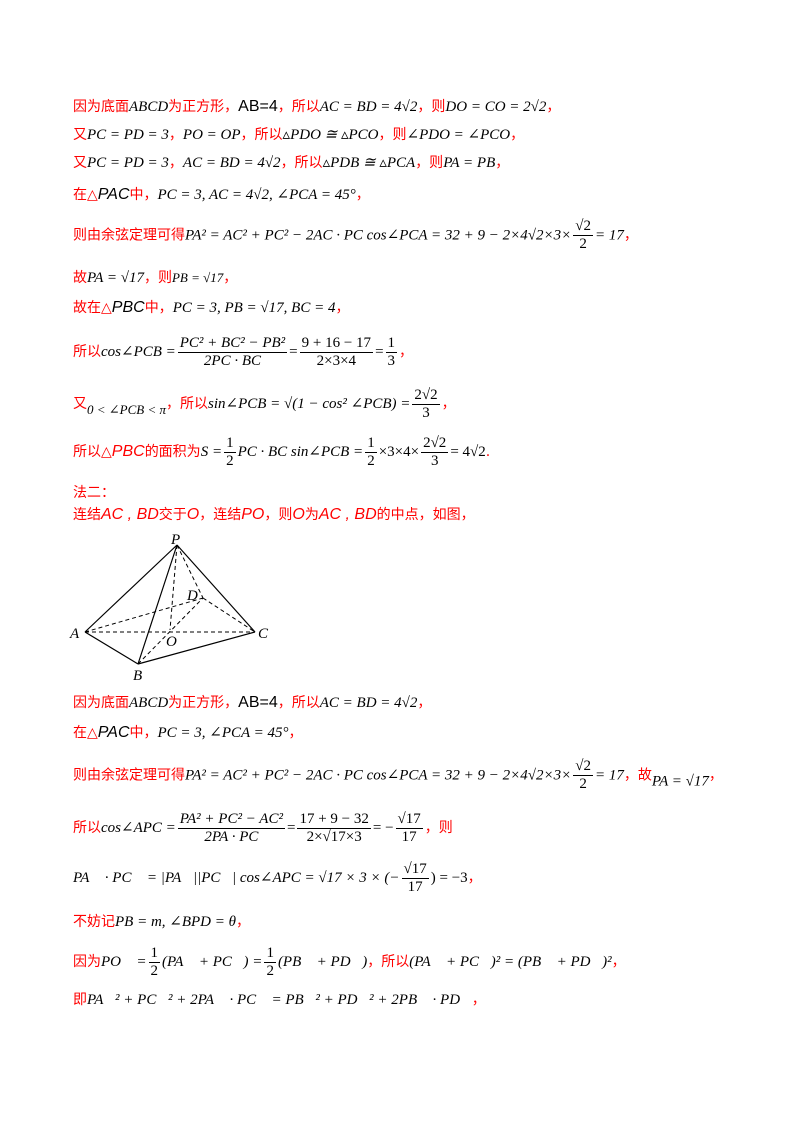 This screenshot has width=800, height=1132. Describe the element at coordinates (129, 775) in the screenshot. I see `text: 则由余弦定理可得` at that location.